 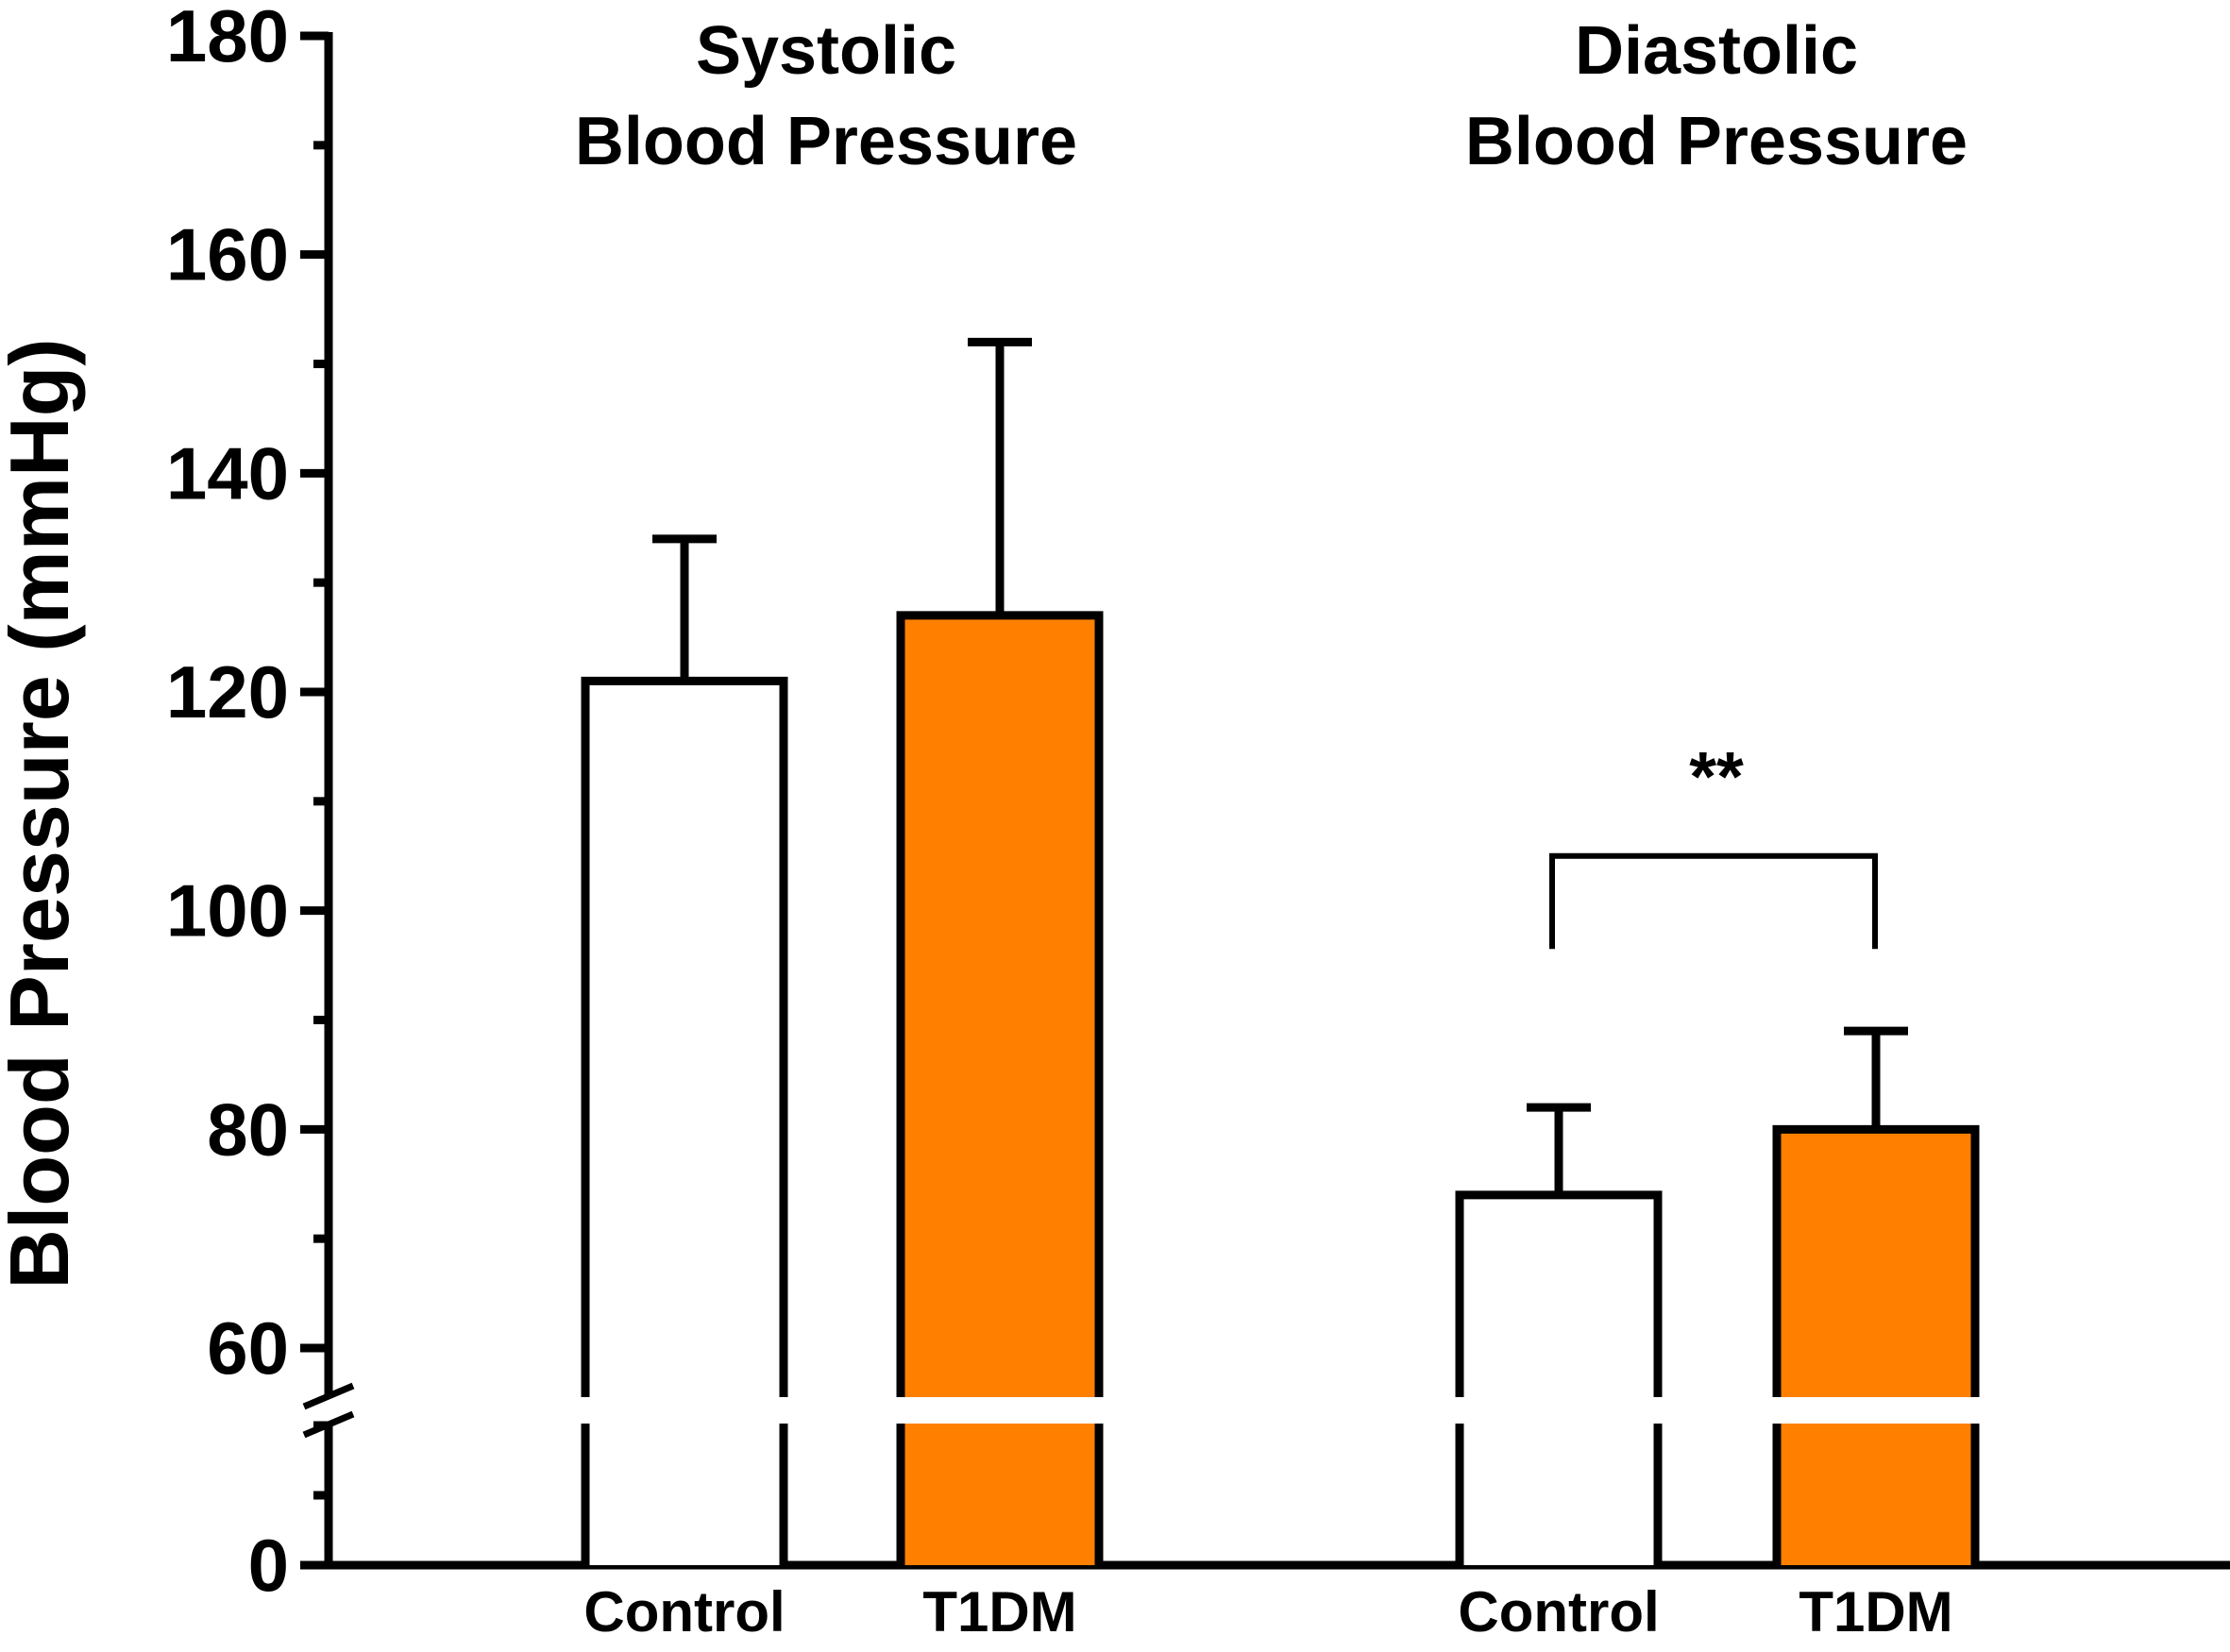 What do you see at coordinates (1558, 1612) in the screenshot?
I see `category-label-diastolic-control: Control` at bounding box center [1558, 1612].